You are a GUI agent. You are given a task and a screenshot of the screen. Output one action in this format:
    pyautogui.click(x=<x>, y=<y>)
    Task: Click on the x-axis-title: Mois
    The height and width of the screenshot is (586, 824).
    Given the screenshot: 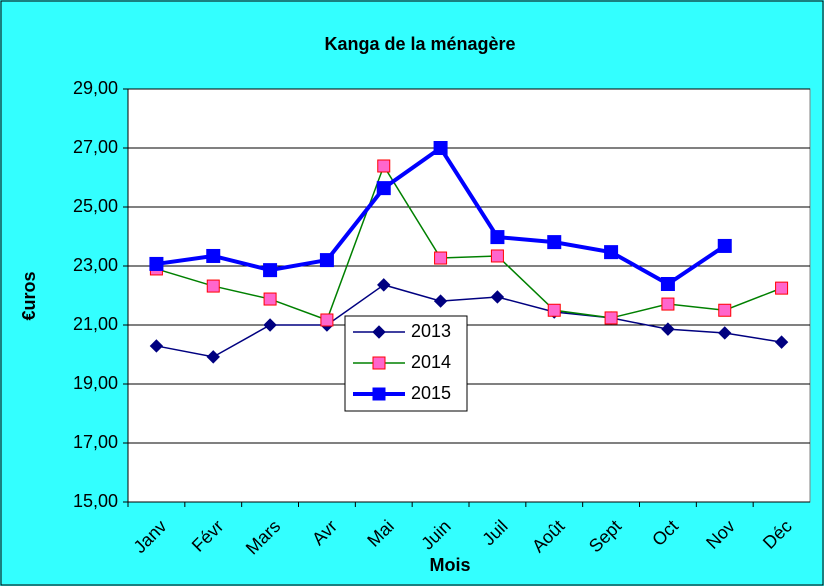 What is the action you would take?
    pyautogui.click(x=449, y=565)
    